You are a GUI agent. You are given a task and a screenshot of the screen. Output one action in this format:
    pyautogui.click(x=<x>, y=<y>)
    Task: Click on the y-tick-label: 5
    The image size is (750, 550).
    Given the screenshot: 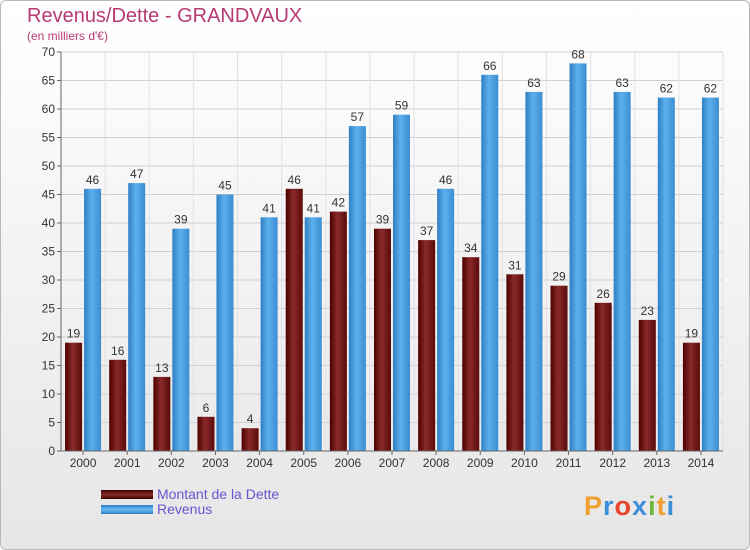 What is the action you would take?
    pyautogui.click(x=51, y=423)
    